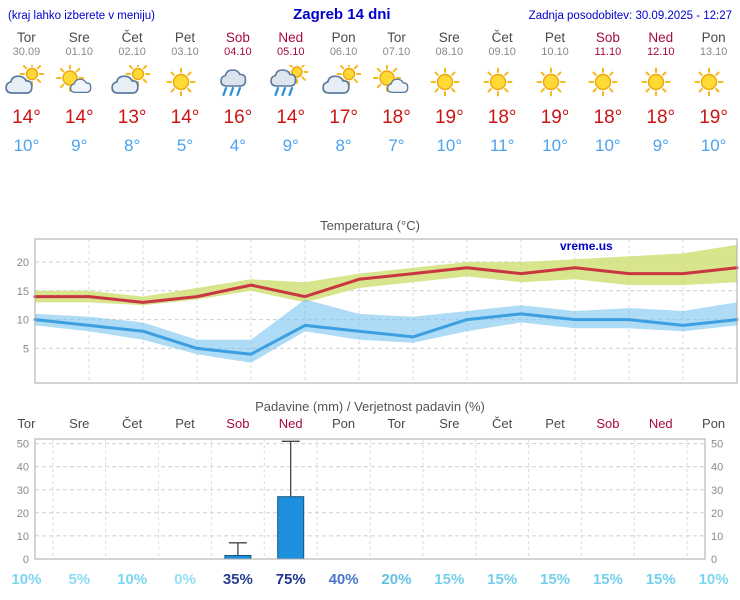 The image size is (740, 600). Describe the element at coordinates (586, 246) in the screenshot. I see `watermark-link: vreme.us` at that location.